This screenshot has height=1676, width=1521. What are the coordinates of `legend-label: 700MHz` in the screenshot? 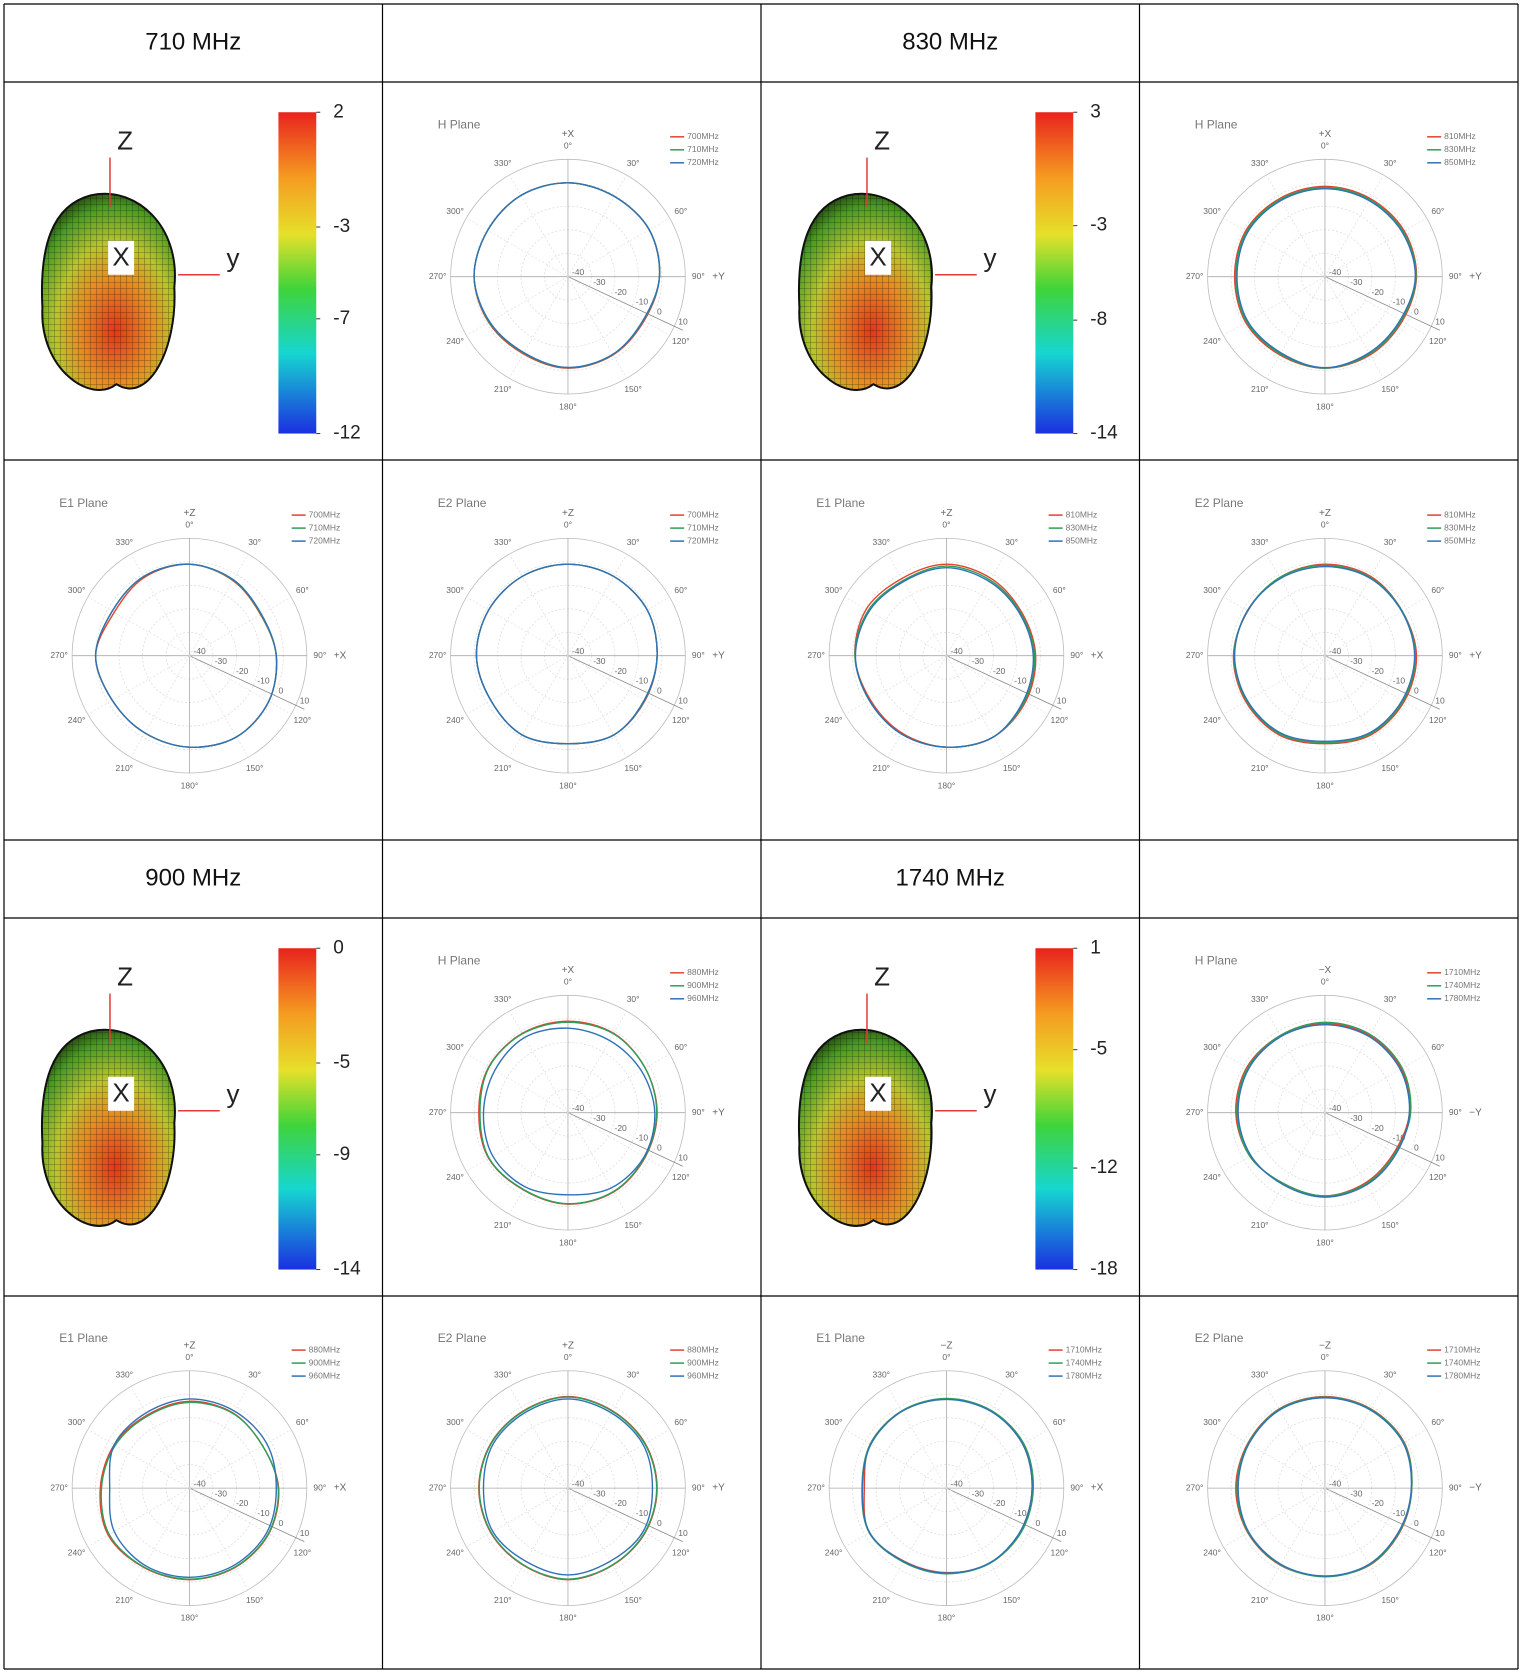 It's located at (325, 514).